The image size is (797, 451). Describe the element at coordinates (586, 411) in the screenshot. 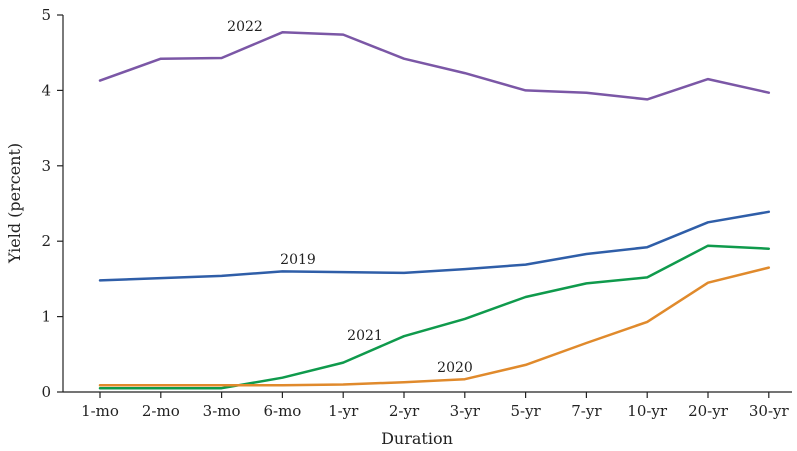

I see `x-tick-label: 7-yr` at that location.